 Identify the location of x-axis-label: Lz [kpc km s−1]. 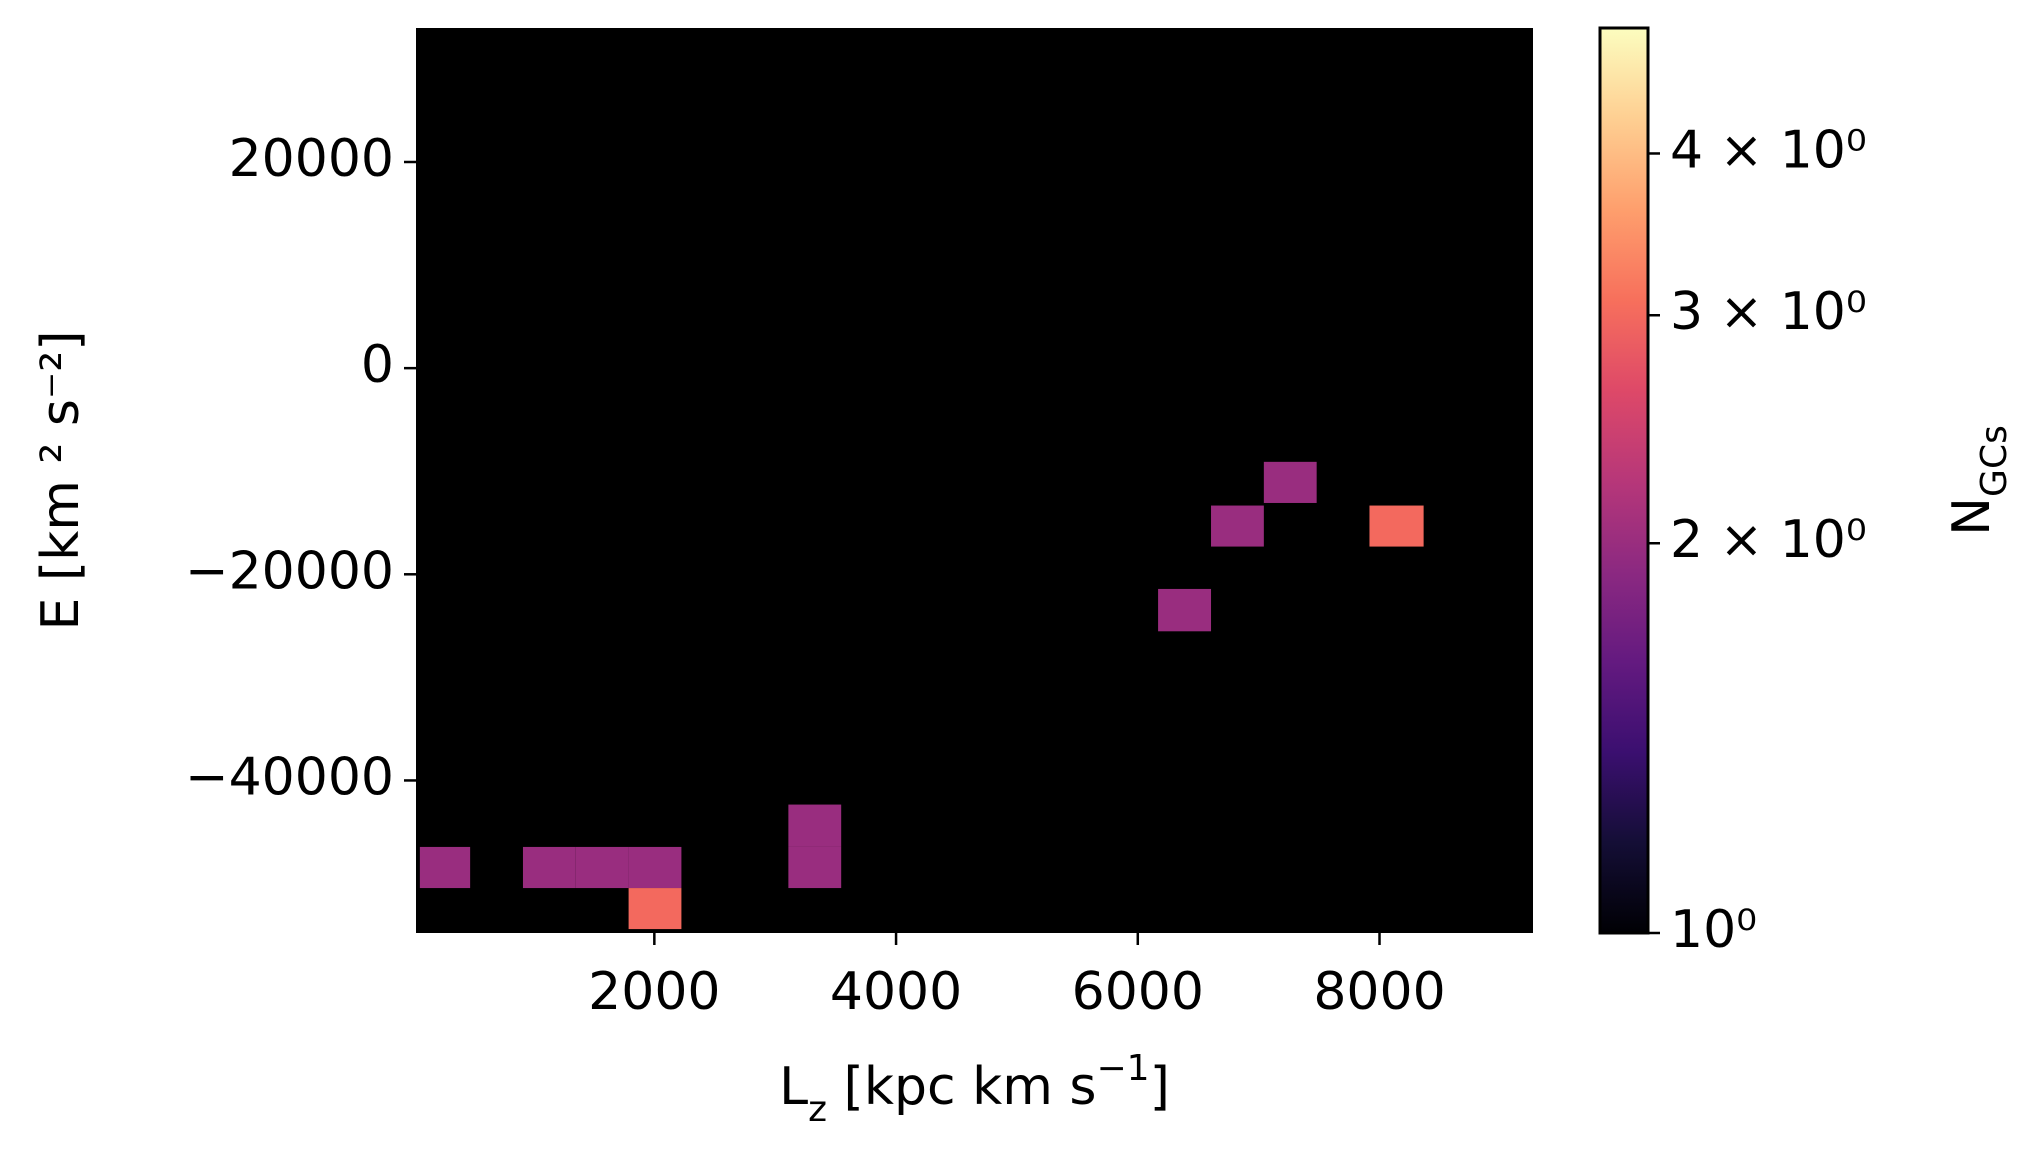
(974, 1089).